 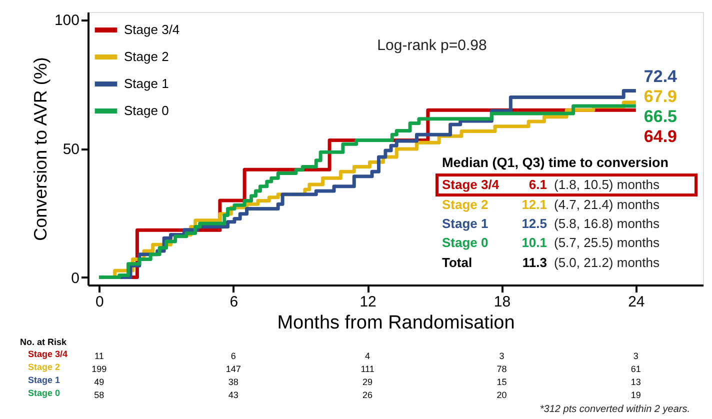 I want to click on text: *312 pts converted within 2 years., so click(x=615, y=409).